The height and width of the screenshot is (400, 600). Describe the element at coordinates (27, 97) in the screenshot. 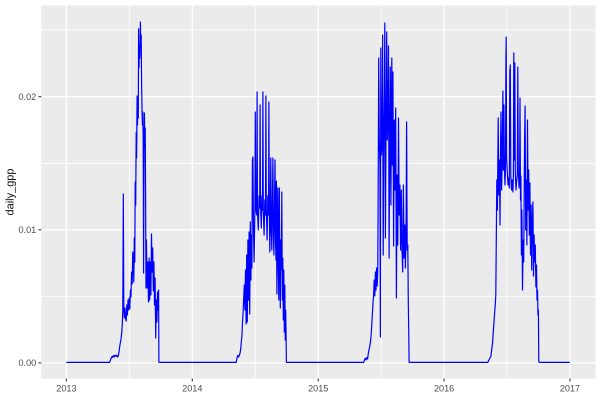

I see `svg-text: 0.02` at that location.